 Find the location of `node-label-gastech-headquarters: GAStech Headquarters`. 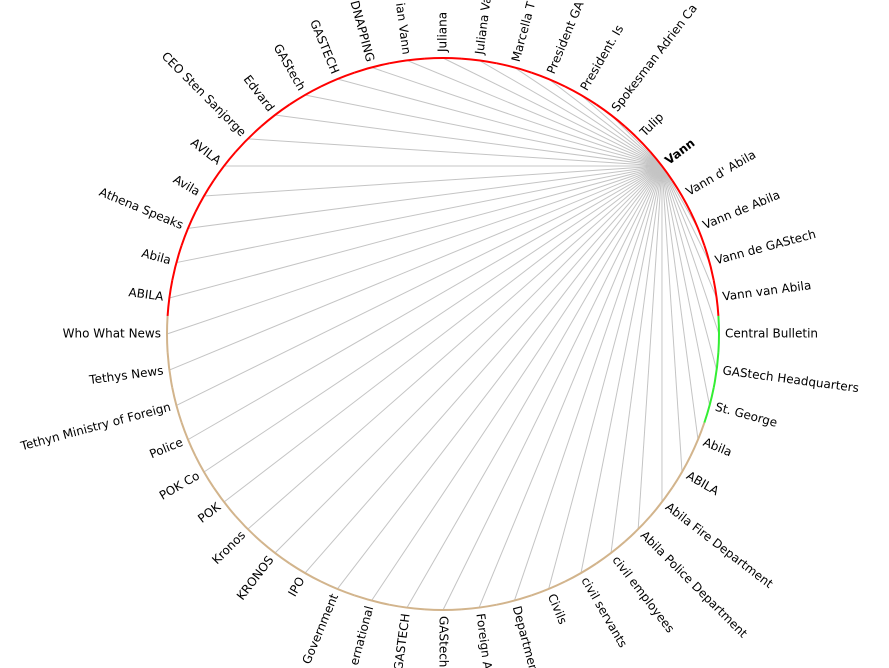

node-label-gastech-headquarters: GAStech Headquarters is located at coordinates (791, 379).